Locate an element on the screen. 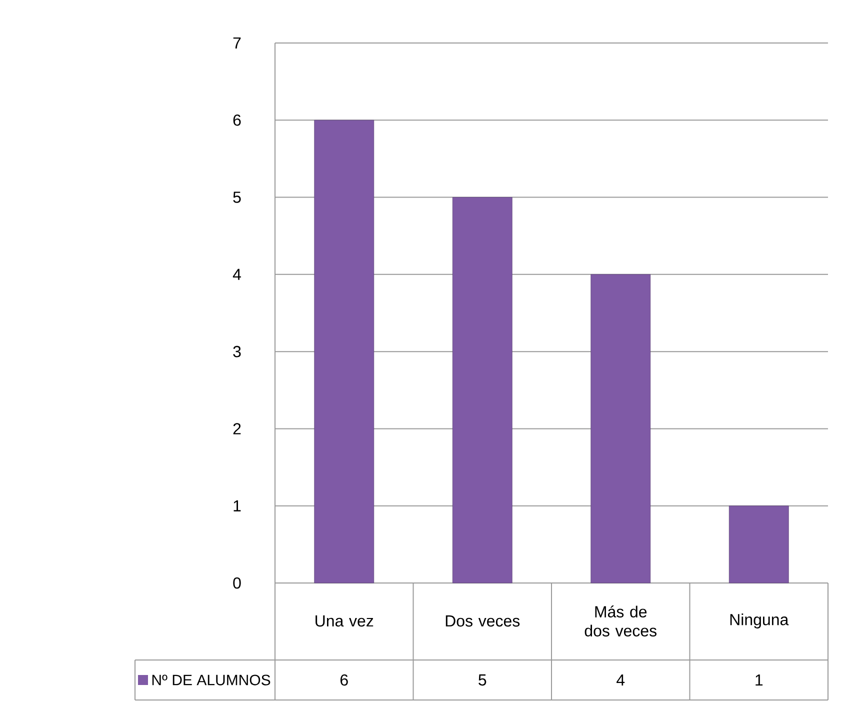 Image resolution: width=845 pixels, height=705 pixels. data-label: 4 is located at coordinates (620, 680).